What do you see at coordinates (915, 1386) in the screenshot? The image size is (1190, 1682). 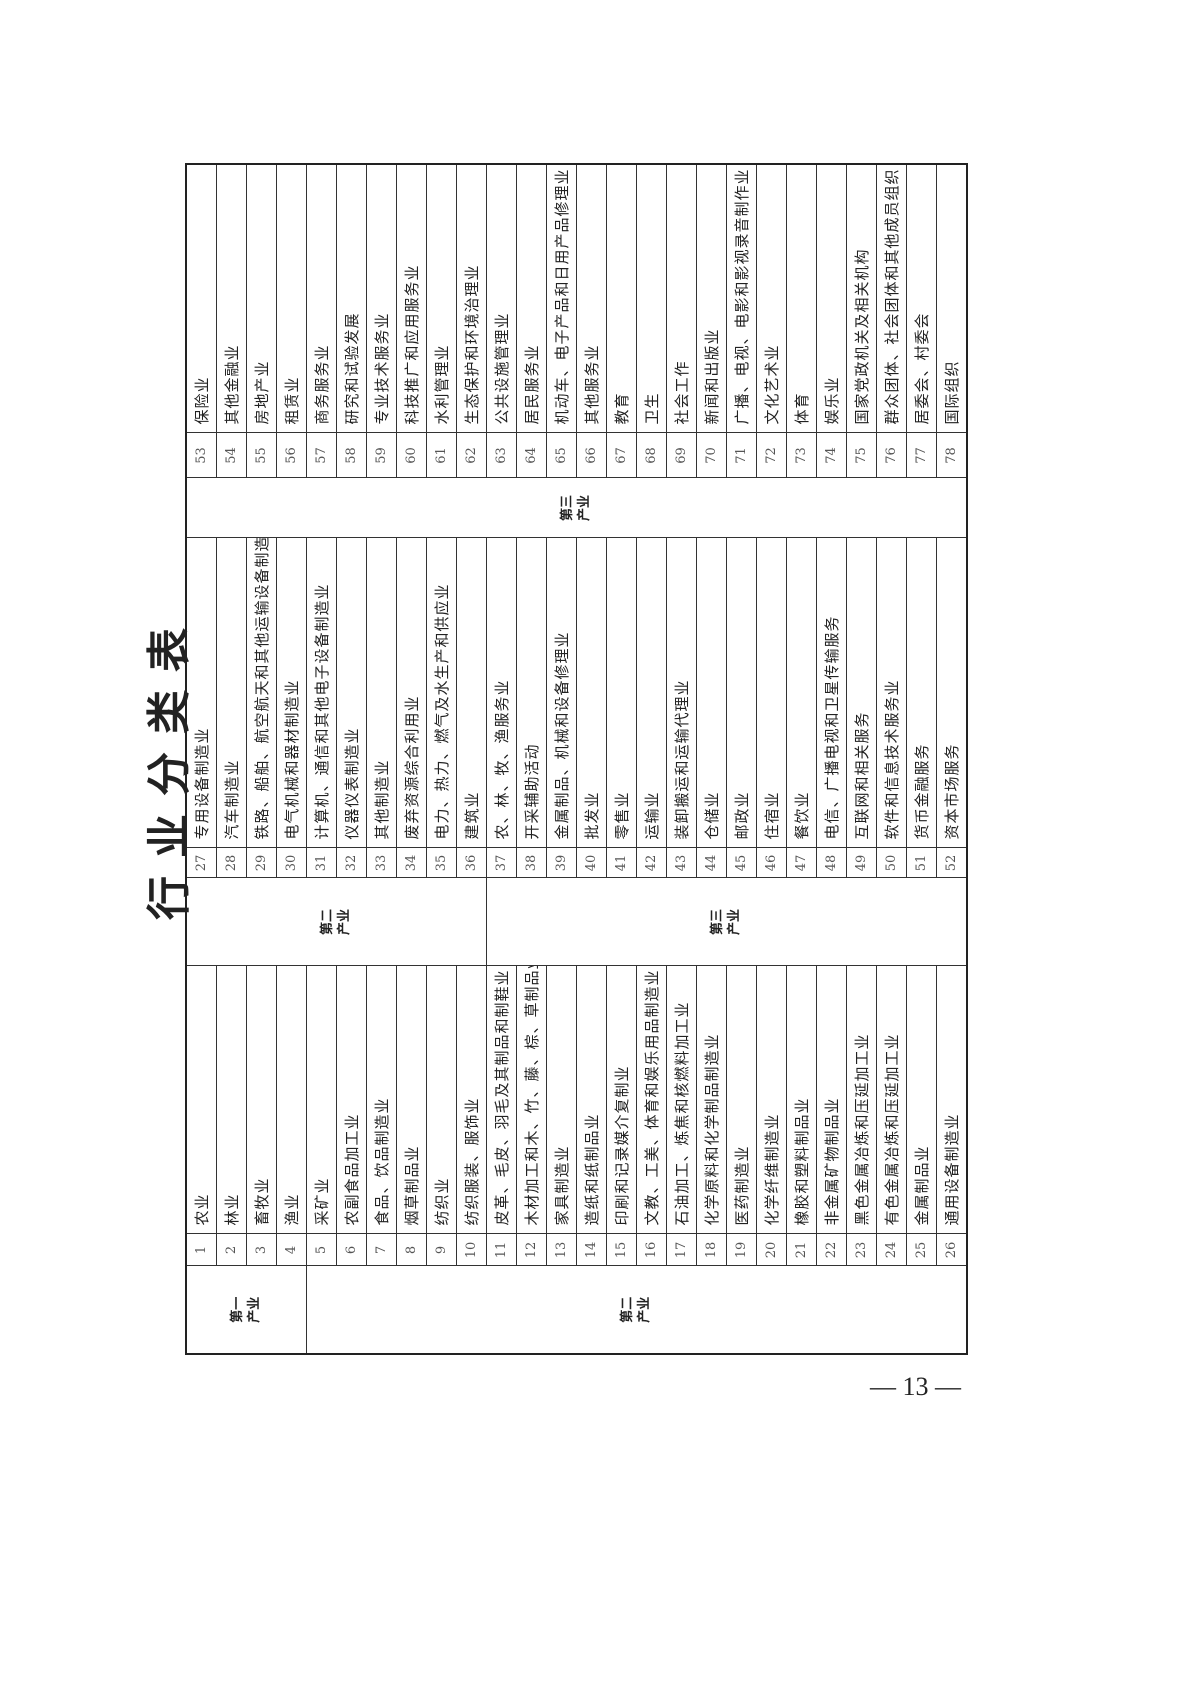 I see `page-number: — 13 —` at bounding box center [915, 1386].